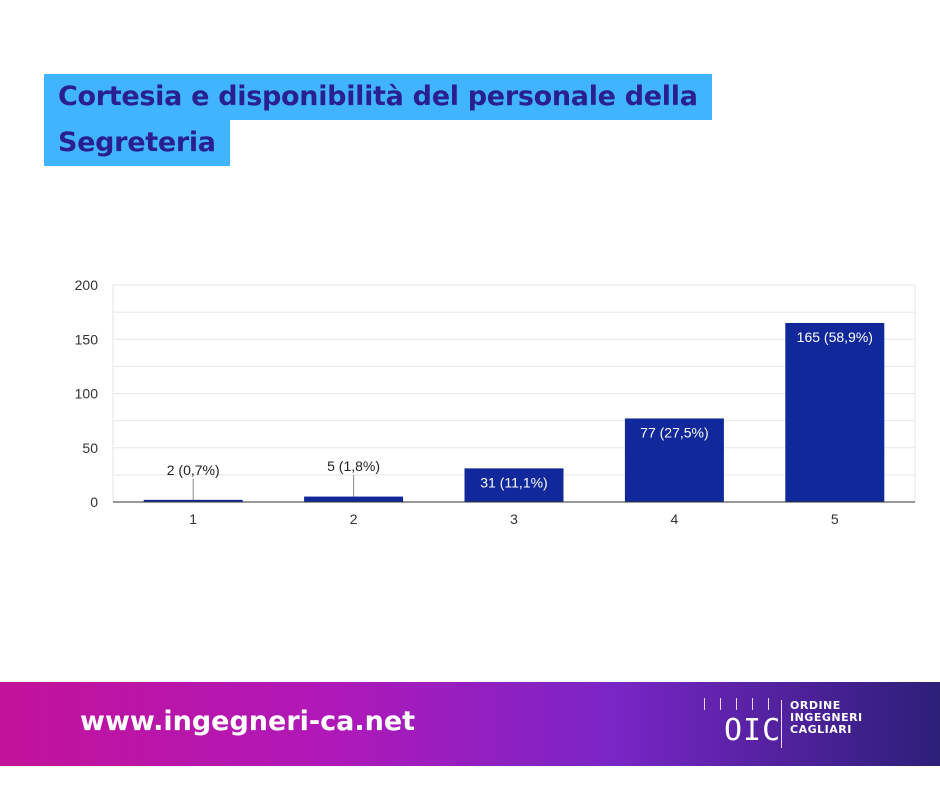 This screenshot has width=940, height=788. What do you see at coordinates (744, 705) in the screenshot?
I see `logo-ticks-decoration` at bounding box center [744, 705].